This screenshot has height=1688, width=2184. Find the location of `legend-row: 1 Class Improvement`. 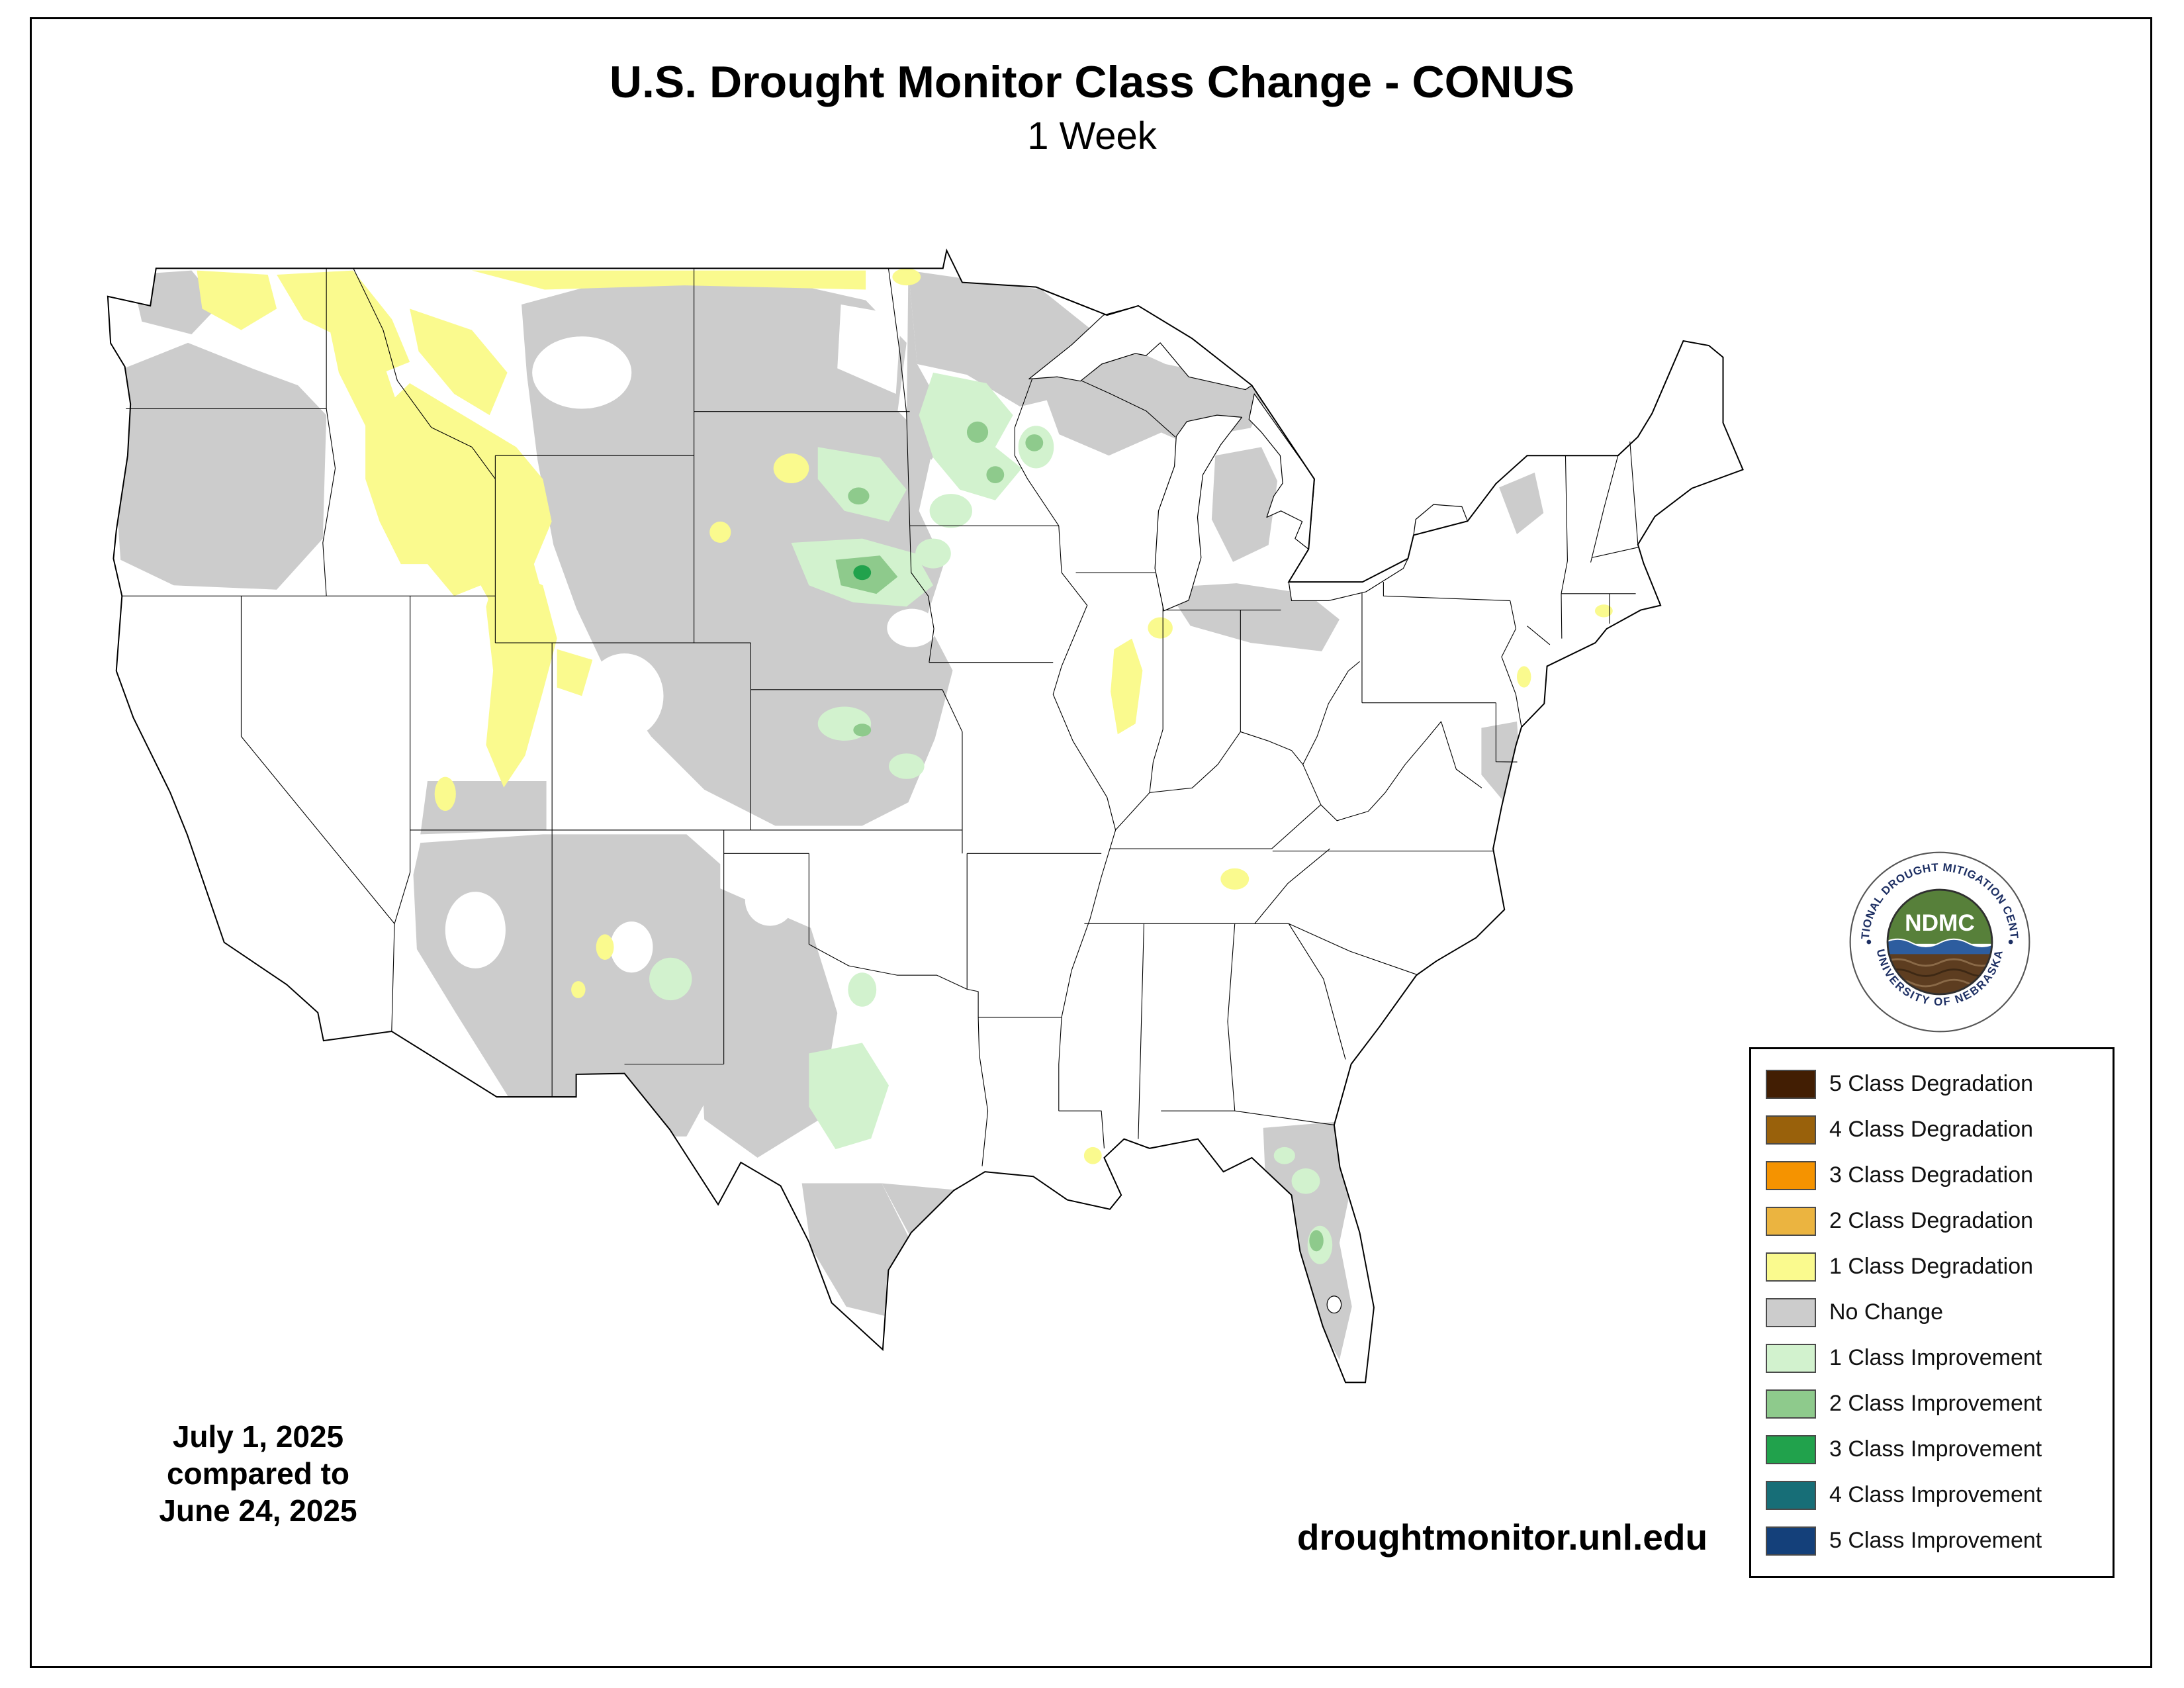

legend-row: 1 Class Improvement is located at coordinates (1940, 1358).